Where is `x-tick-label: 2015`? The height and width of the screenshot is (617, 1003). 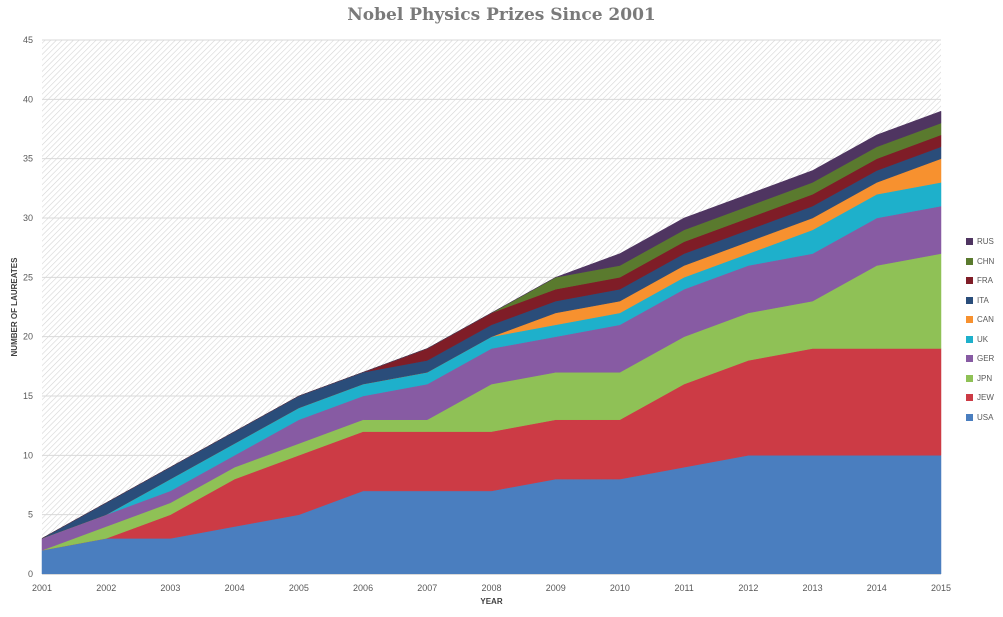
x-tick-label: 2015 is located at coordinates (941, 588).